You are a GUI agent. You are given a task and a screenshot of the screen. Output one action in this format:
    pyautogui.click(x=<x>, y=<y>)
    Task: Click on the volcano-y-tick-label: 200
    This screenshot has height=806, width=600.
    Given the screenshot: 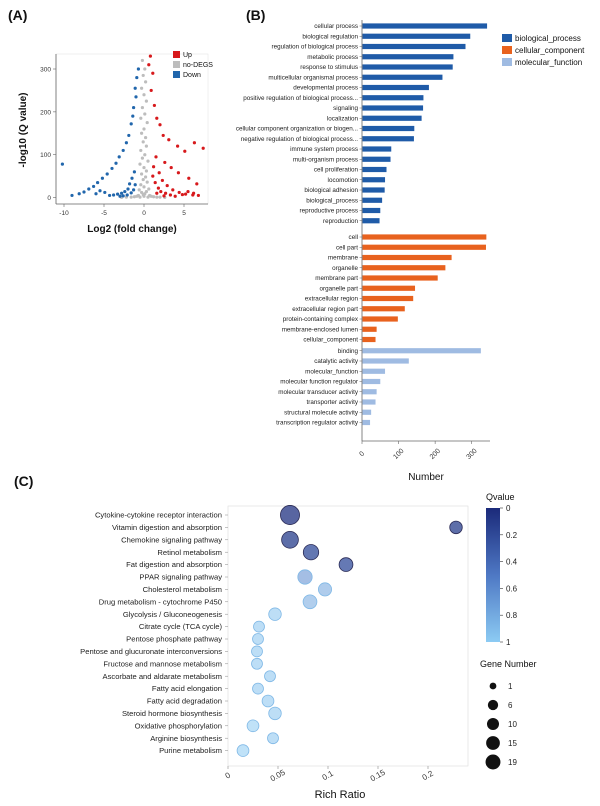 What is the action you would take?
    pyautogui.click(x=45, y=112)
    